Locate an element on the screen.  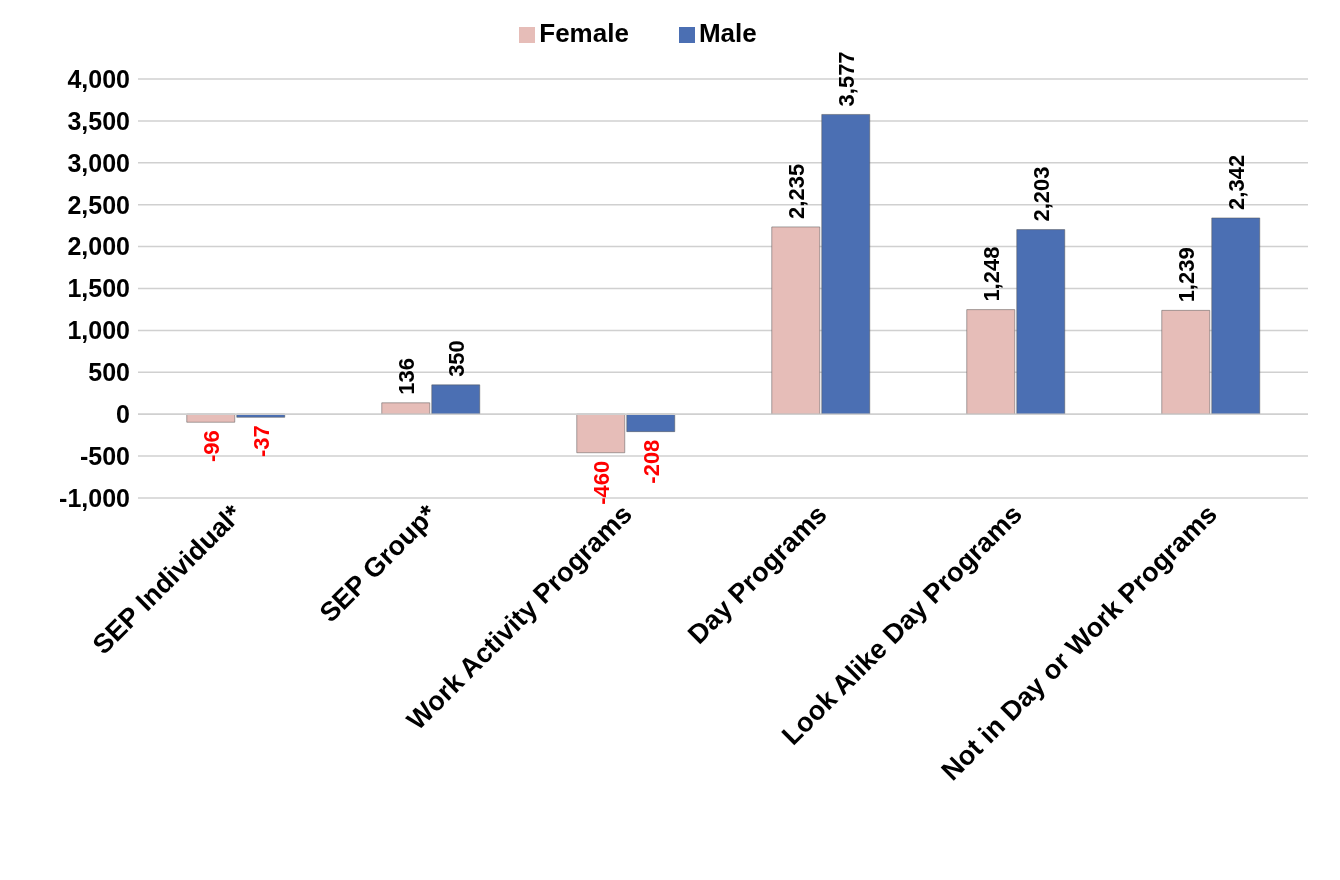
y-tick-label: 3,000 is located at coordinates (98, 162).